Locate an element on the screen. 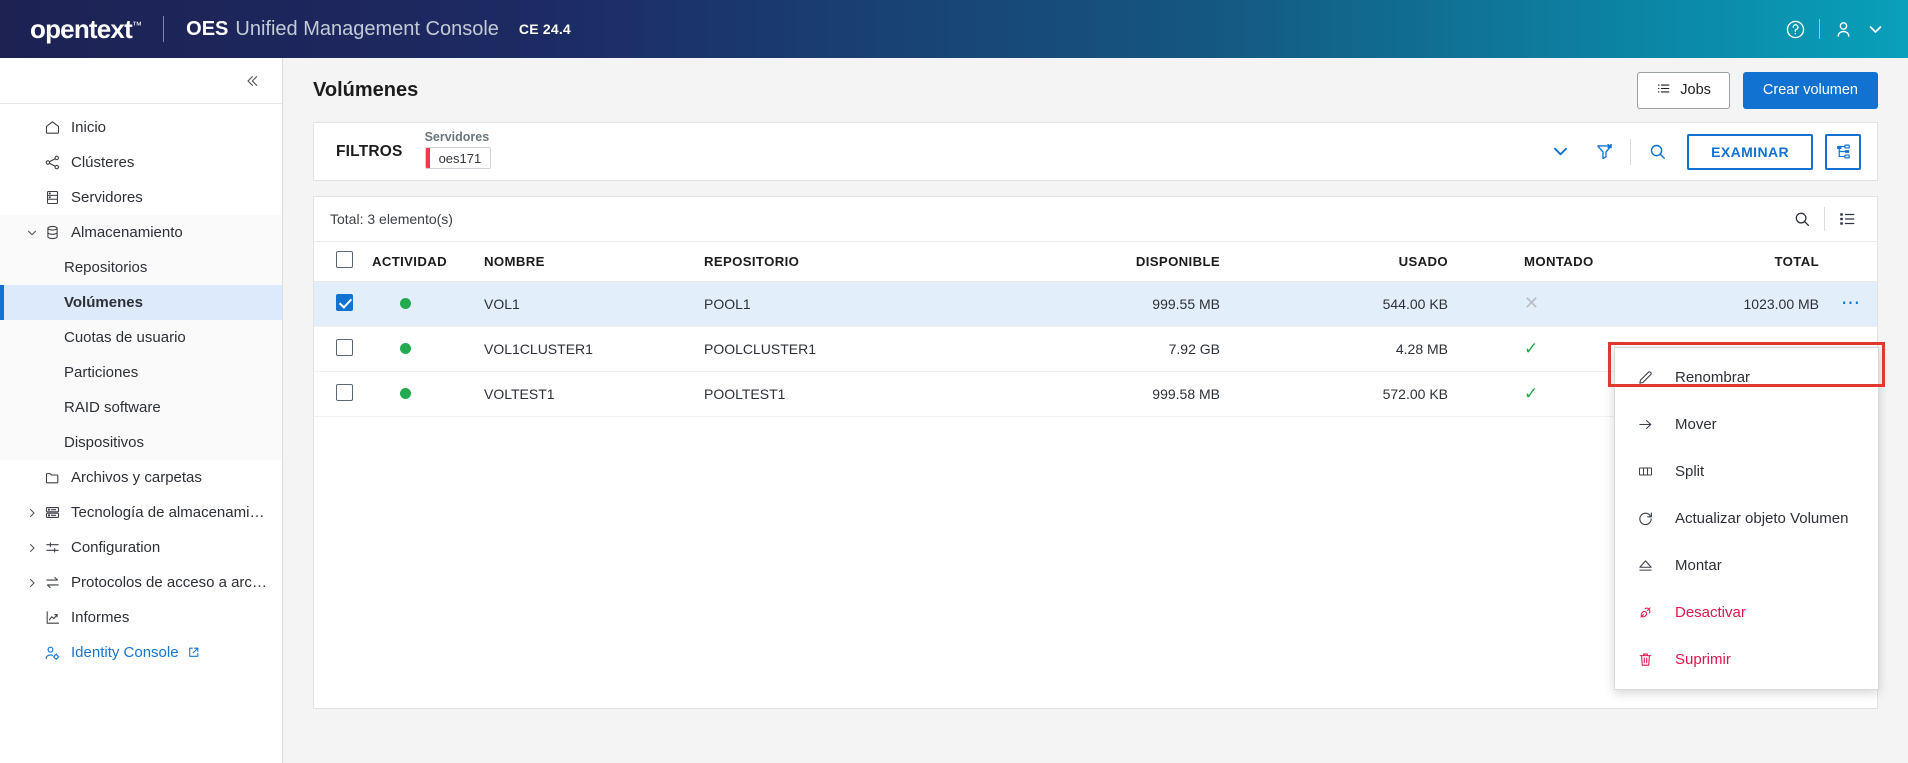  header-total-label: TOTAL is located at coordinates (1796, 261).